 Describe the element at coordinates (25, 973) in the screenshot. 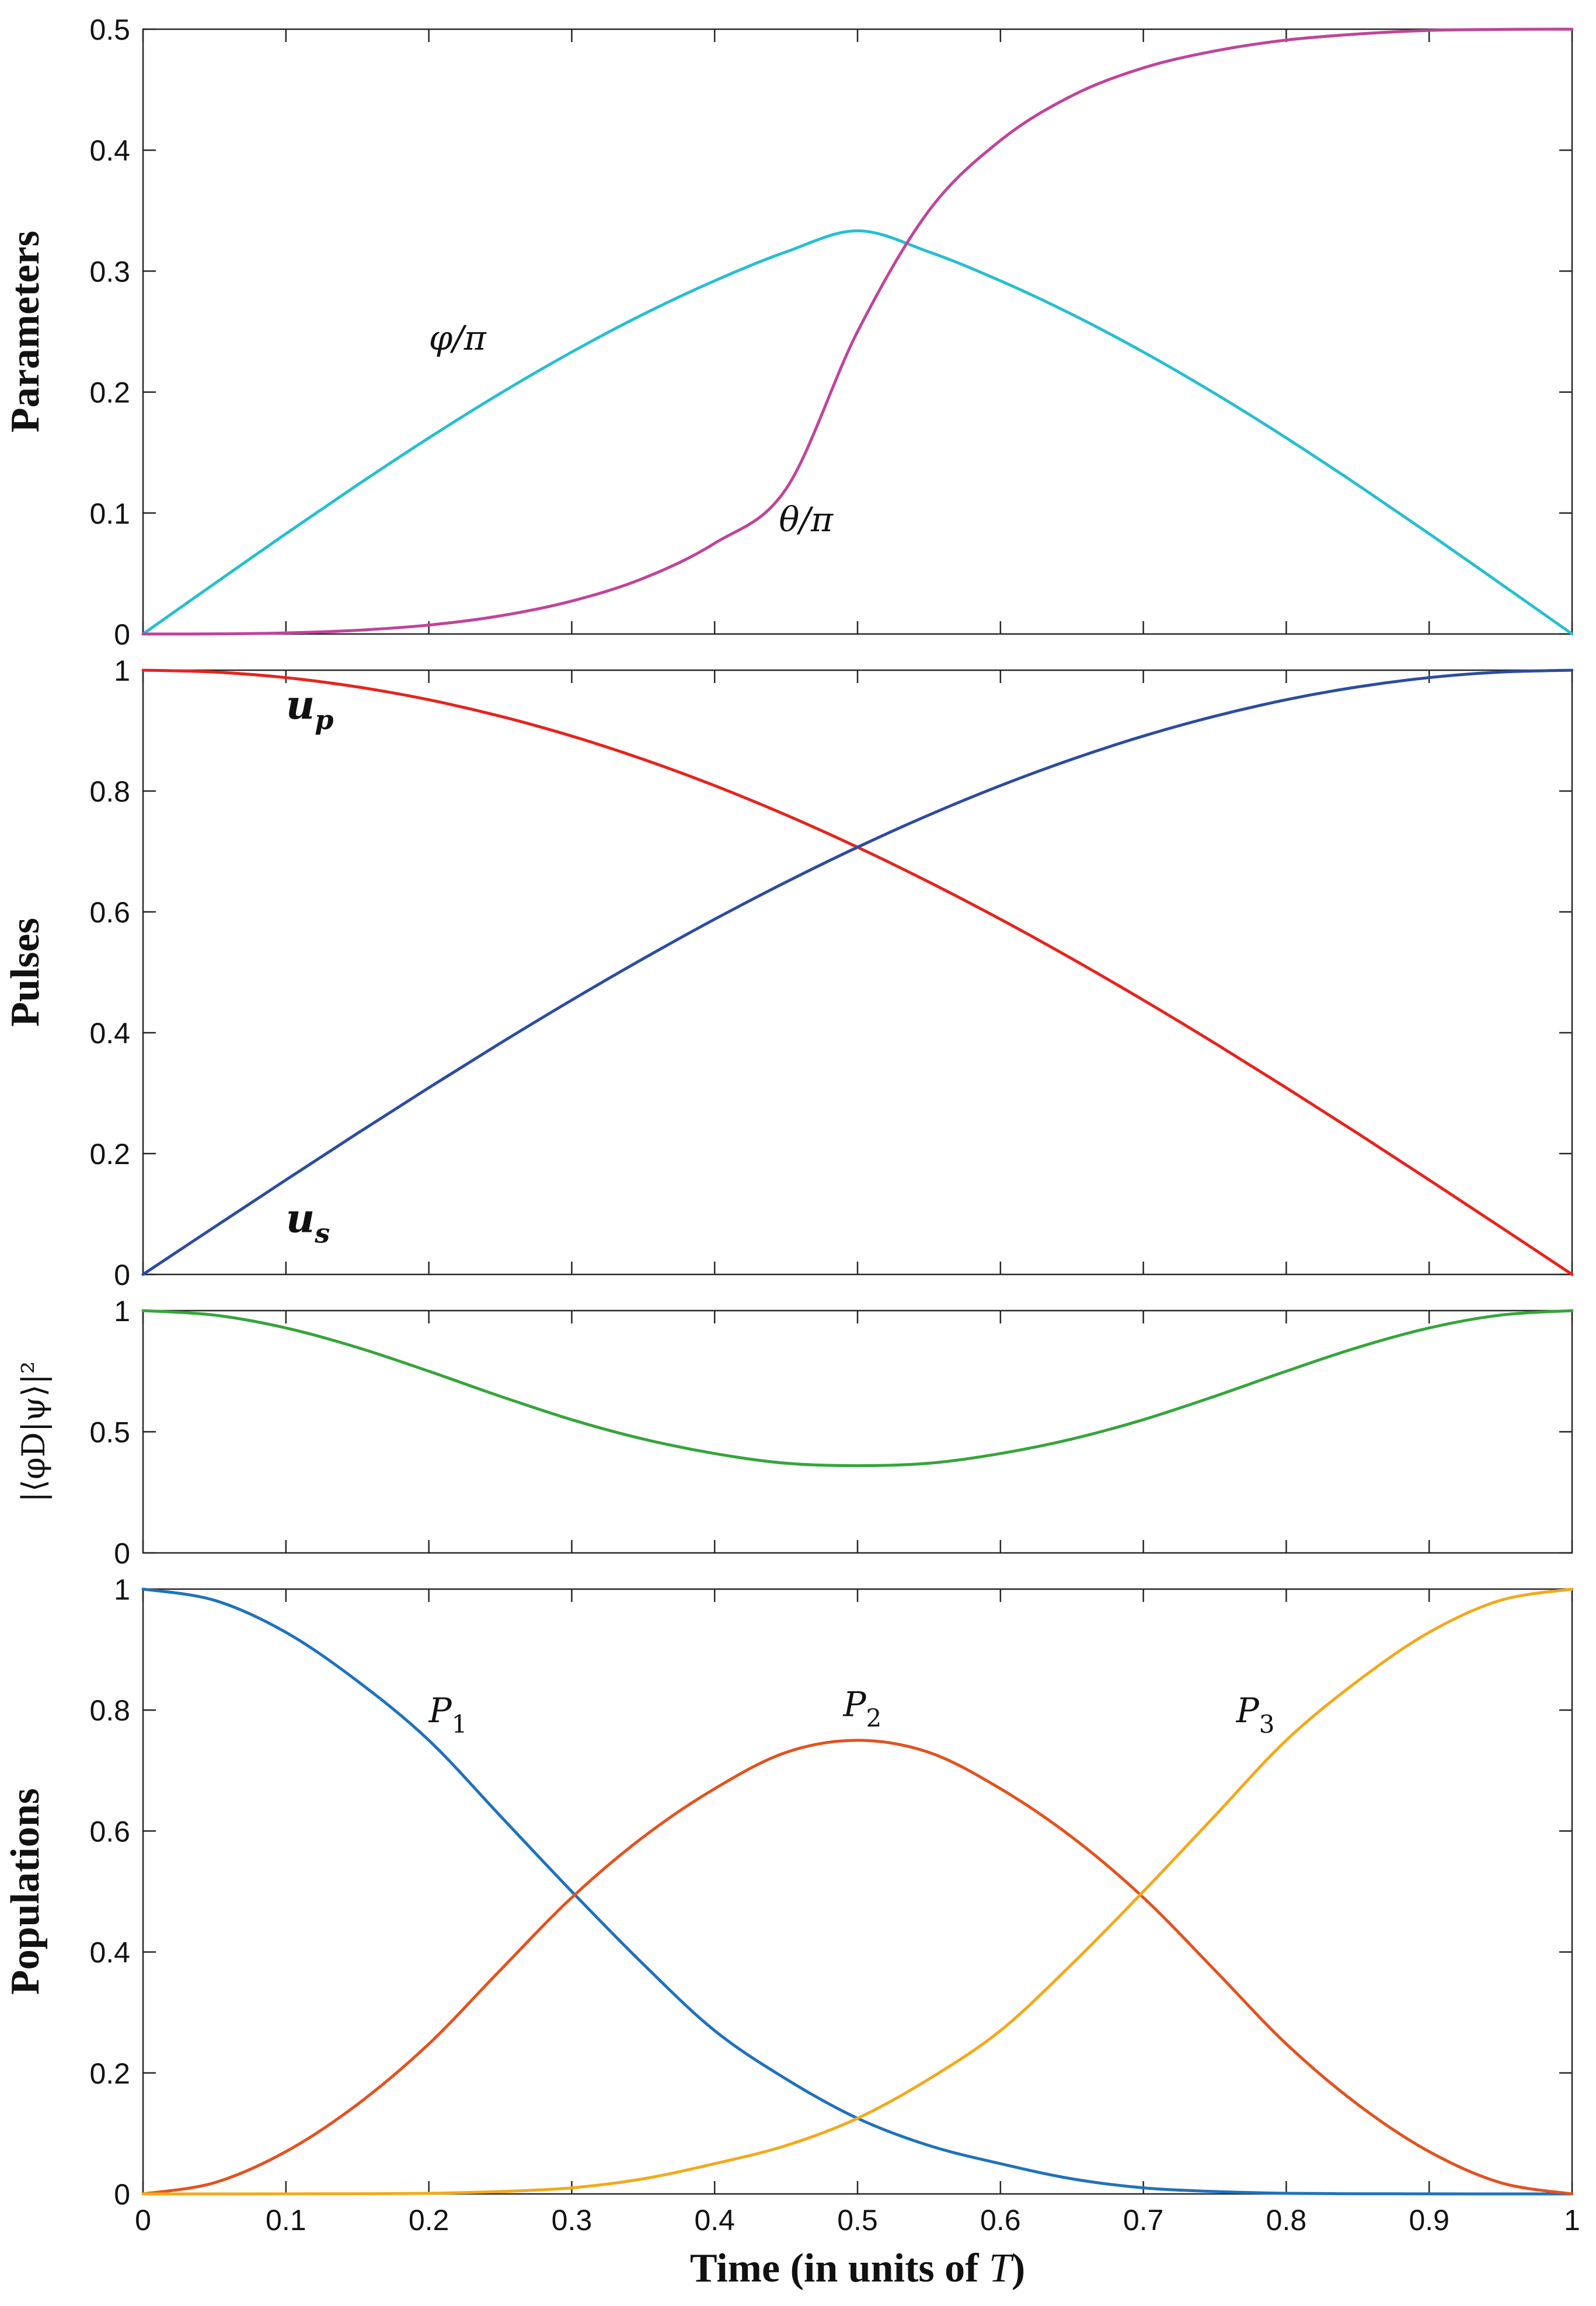

I see `y-axis-label: Pulses` at that location.